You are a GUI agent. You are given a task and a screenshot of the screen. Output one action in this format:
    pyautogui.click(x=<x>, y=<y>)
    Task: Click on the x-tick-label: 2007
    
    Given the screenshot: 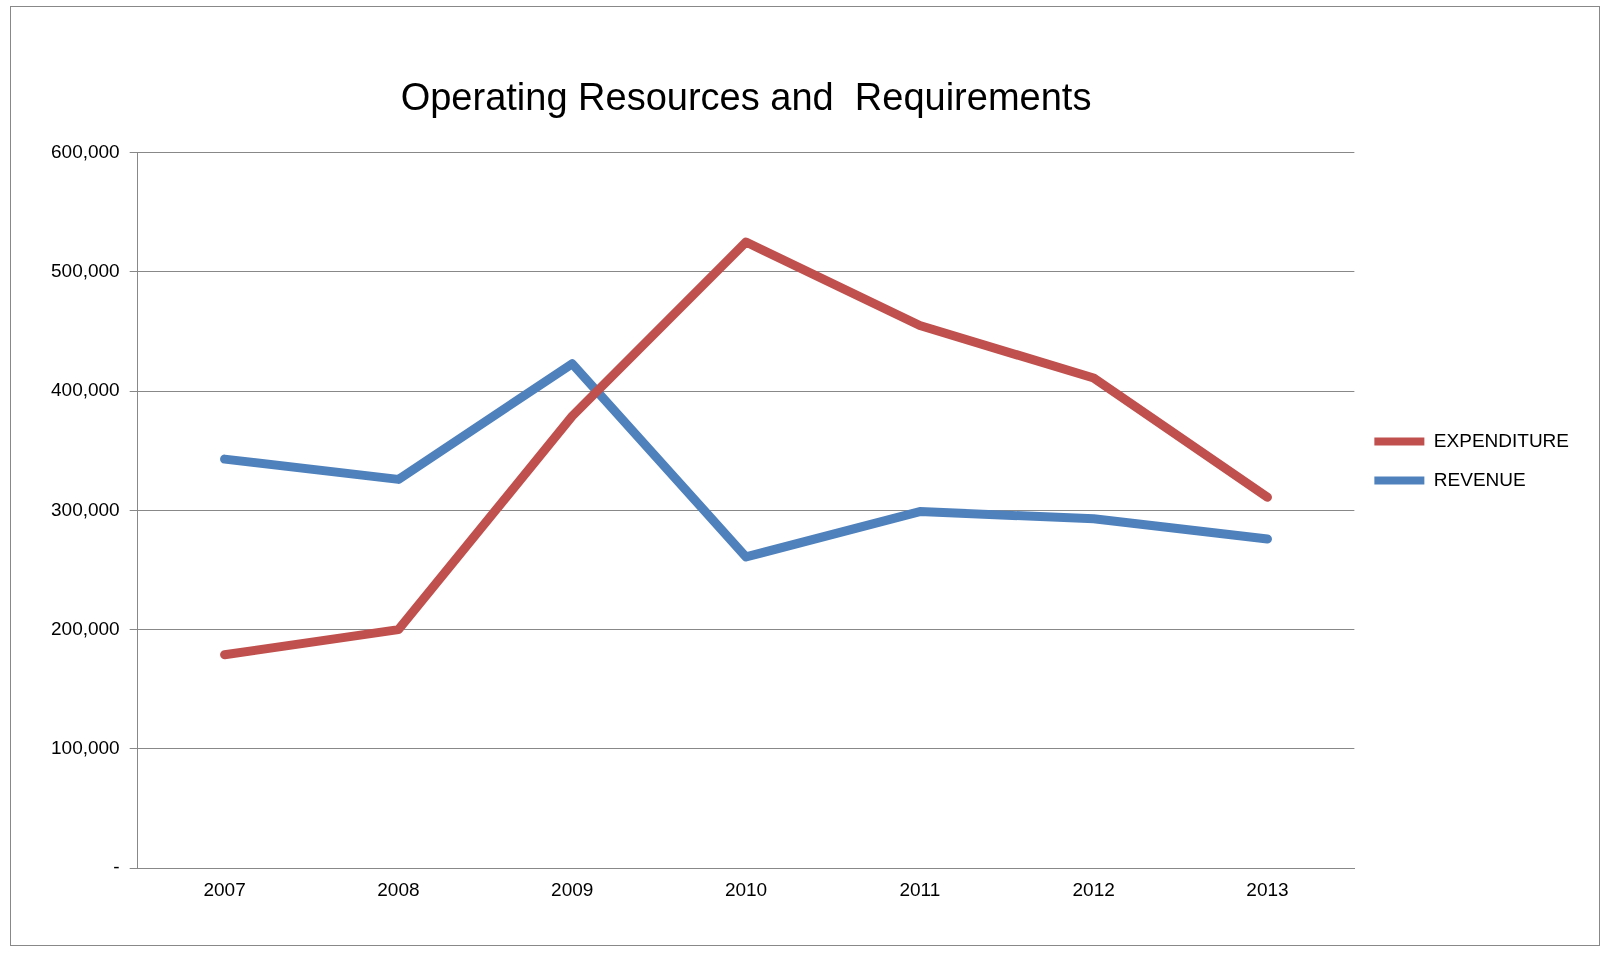 What is the action you would take?
    pyautogui.click(x=224, y=889)
    